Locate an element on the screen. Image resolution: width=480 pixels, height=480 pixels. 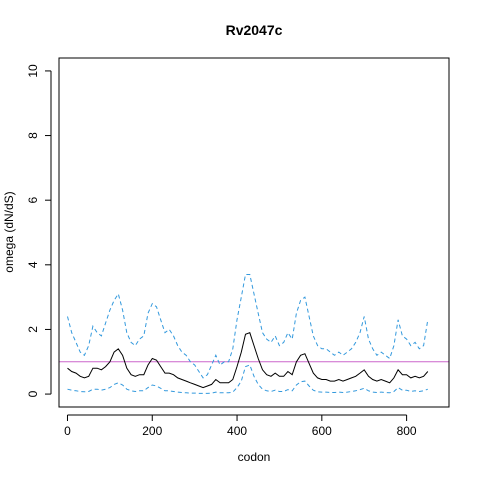
chart-title: Rv2047c is located at coordinates (254, 30).